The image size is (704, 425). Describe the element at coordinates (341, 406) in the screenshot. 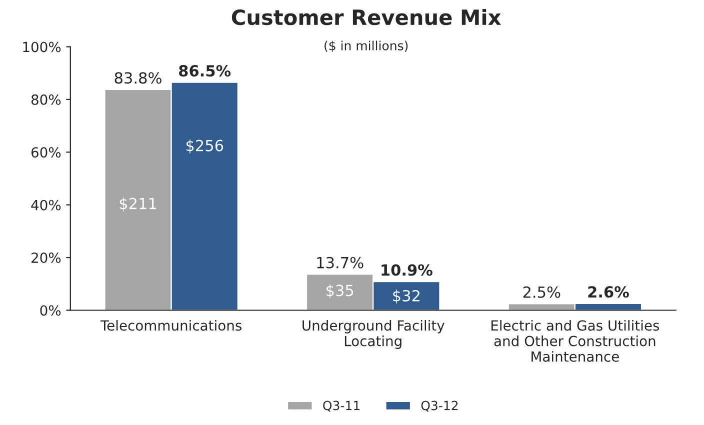

I see `legend-label: Q3-11` at that location.